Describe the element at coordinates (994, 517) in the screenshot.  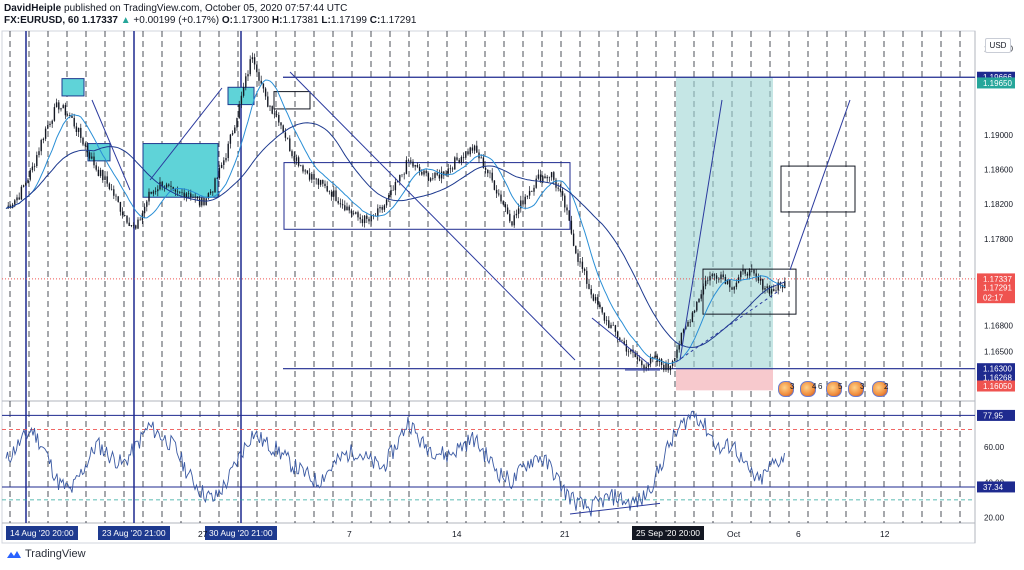
I see `rsi-tick-label: 20.00` at that location.